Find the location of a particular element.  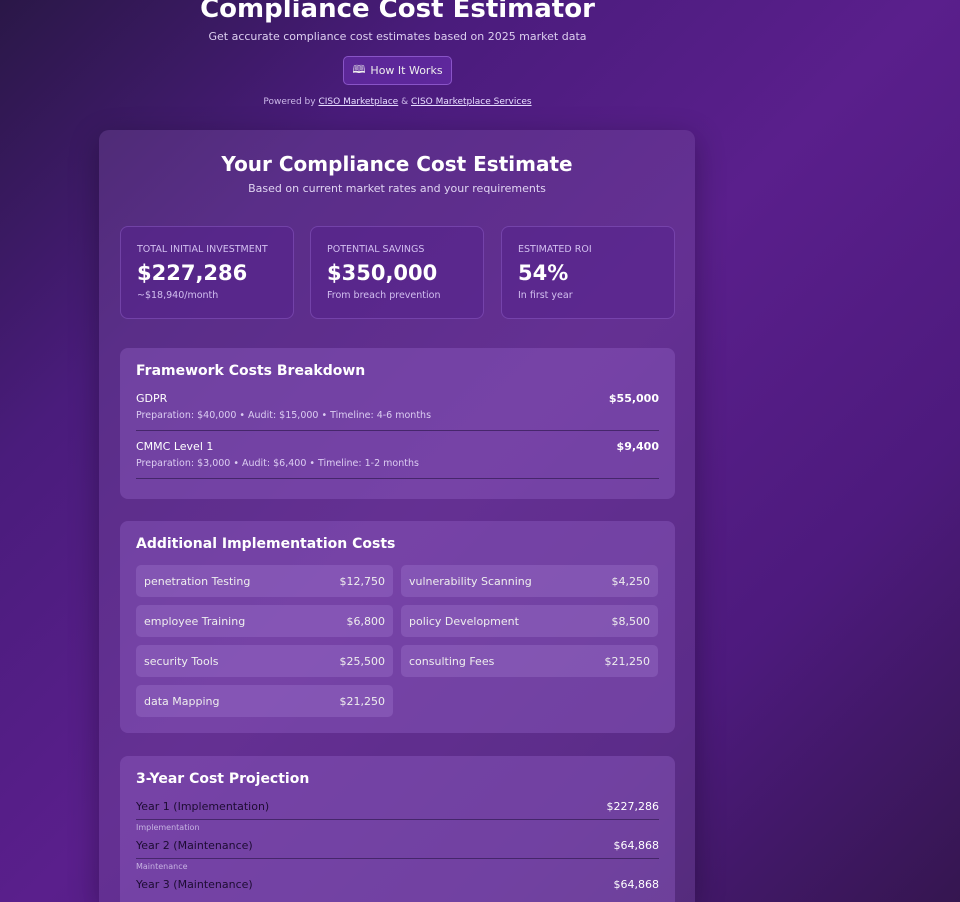

section-title: 3-Year Cost Projection is located at coordinates (223, 779).